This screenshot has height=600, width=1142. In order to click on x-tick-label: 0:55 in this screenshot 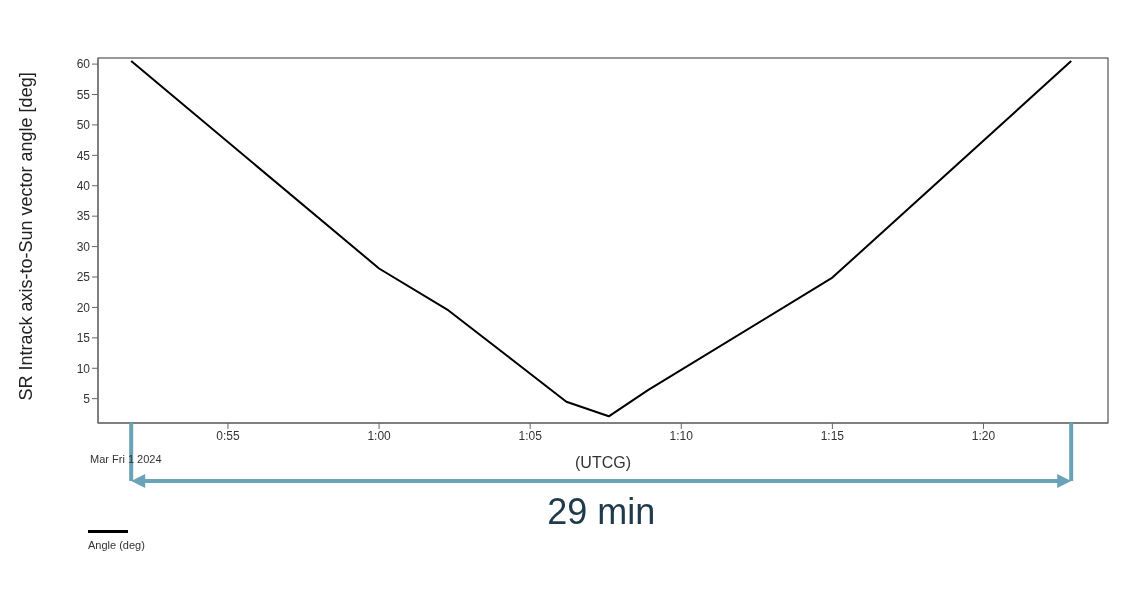, I will do `click(228, 435)`.